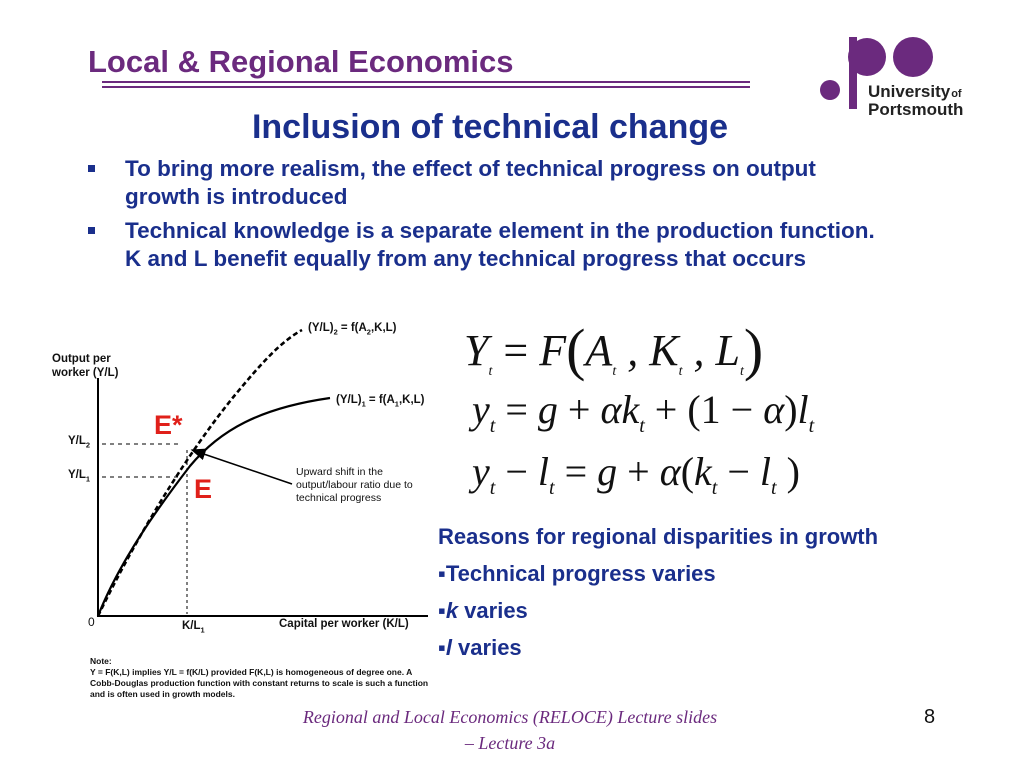 This screenshot has height=768, width=1024. What do you see at coordinates (636, 474) in the screenshot?
I see `equation-3: yt − lt = g + α(kt − lt )` at bounding box center [636, 474].